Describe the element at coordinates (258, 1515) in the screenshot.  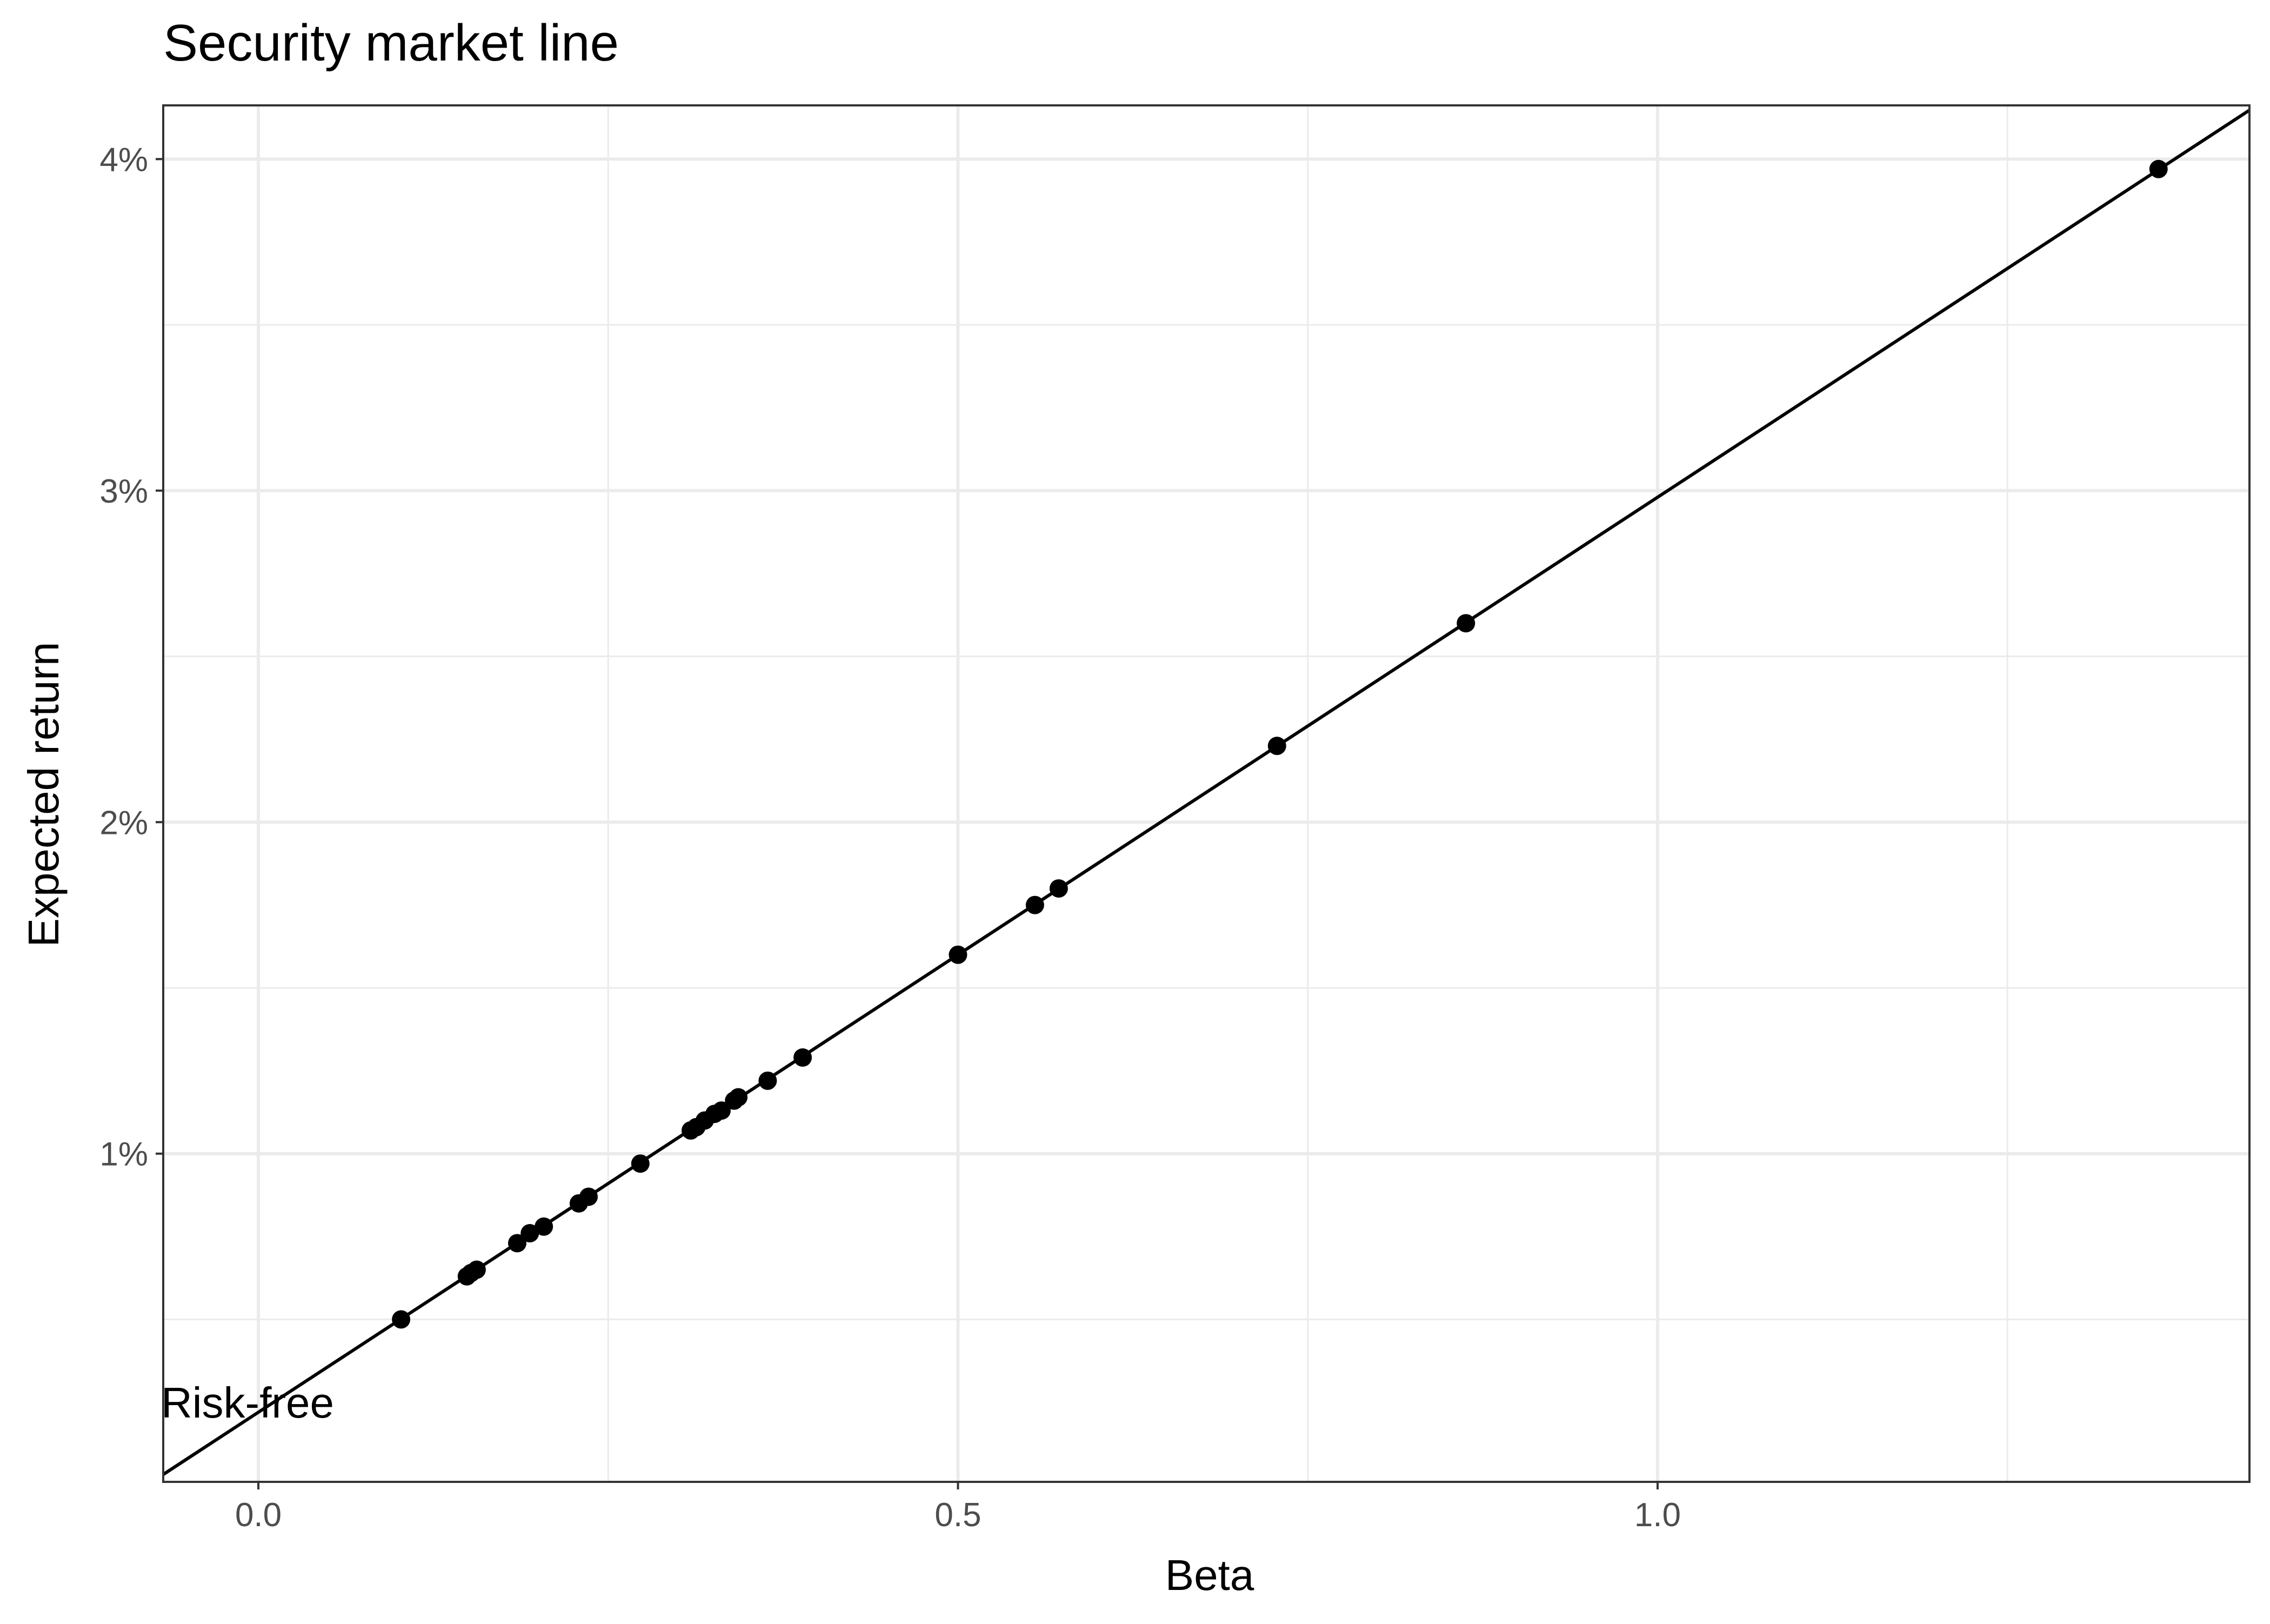
I see `x-tick-label: 0.0` at that location.